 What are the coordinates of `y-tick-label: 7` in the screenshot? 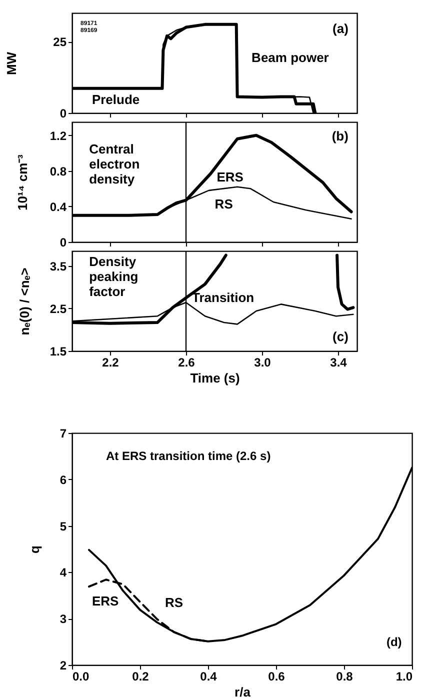 It's located at (63, 433).